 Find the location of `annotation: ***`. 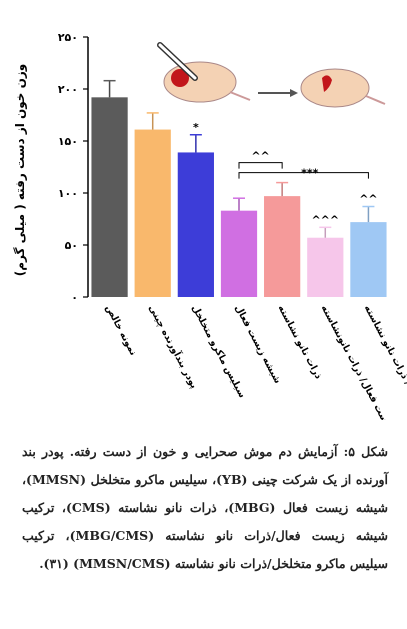

annotation: *** is located at coordinates (310, 173).